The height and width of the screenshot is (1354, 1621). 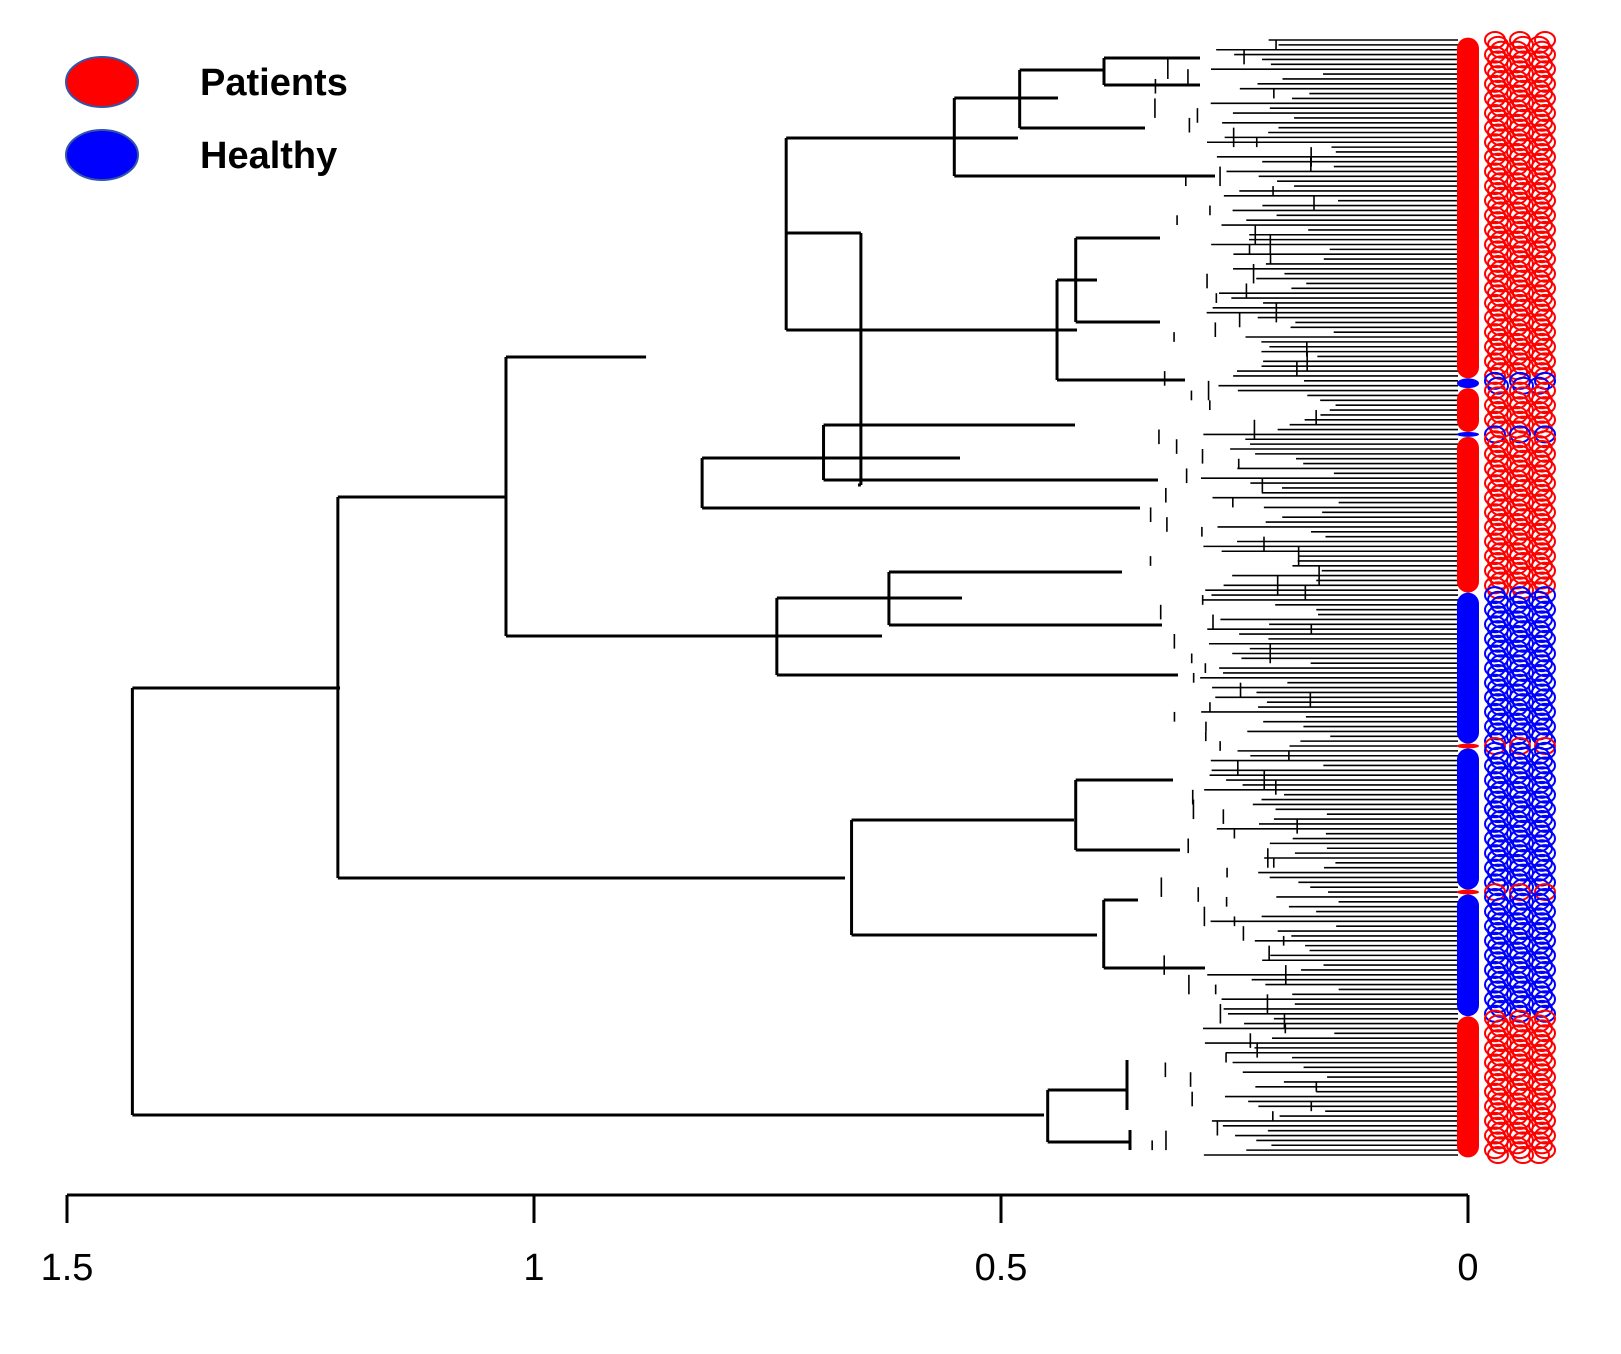 I want to click on x-axis-tick-label: 1, so click(x=533, y=1268).